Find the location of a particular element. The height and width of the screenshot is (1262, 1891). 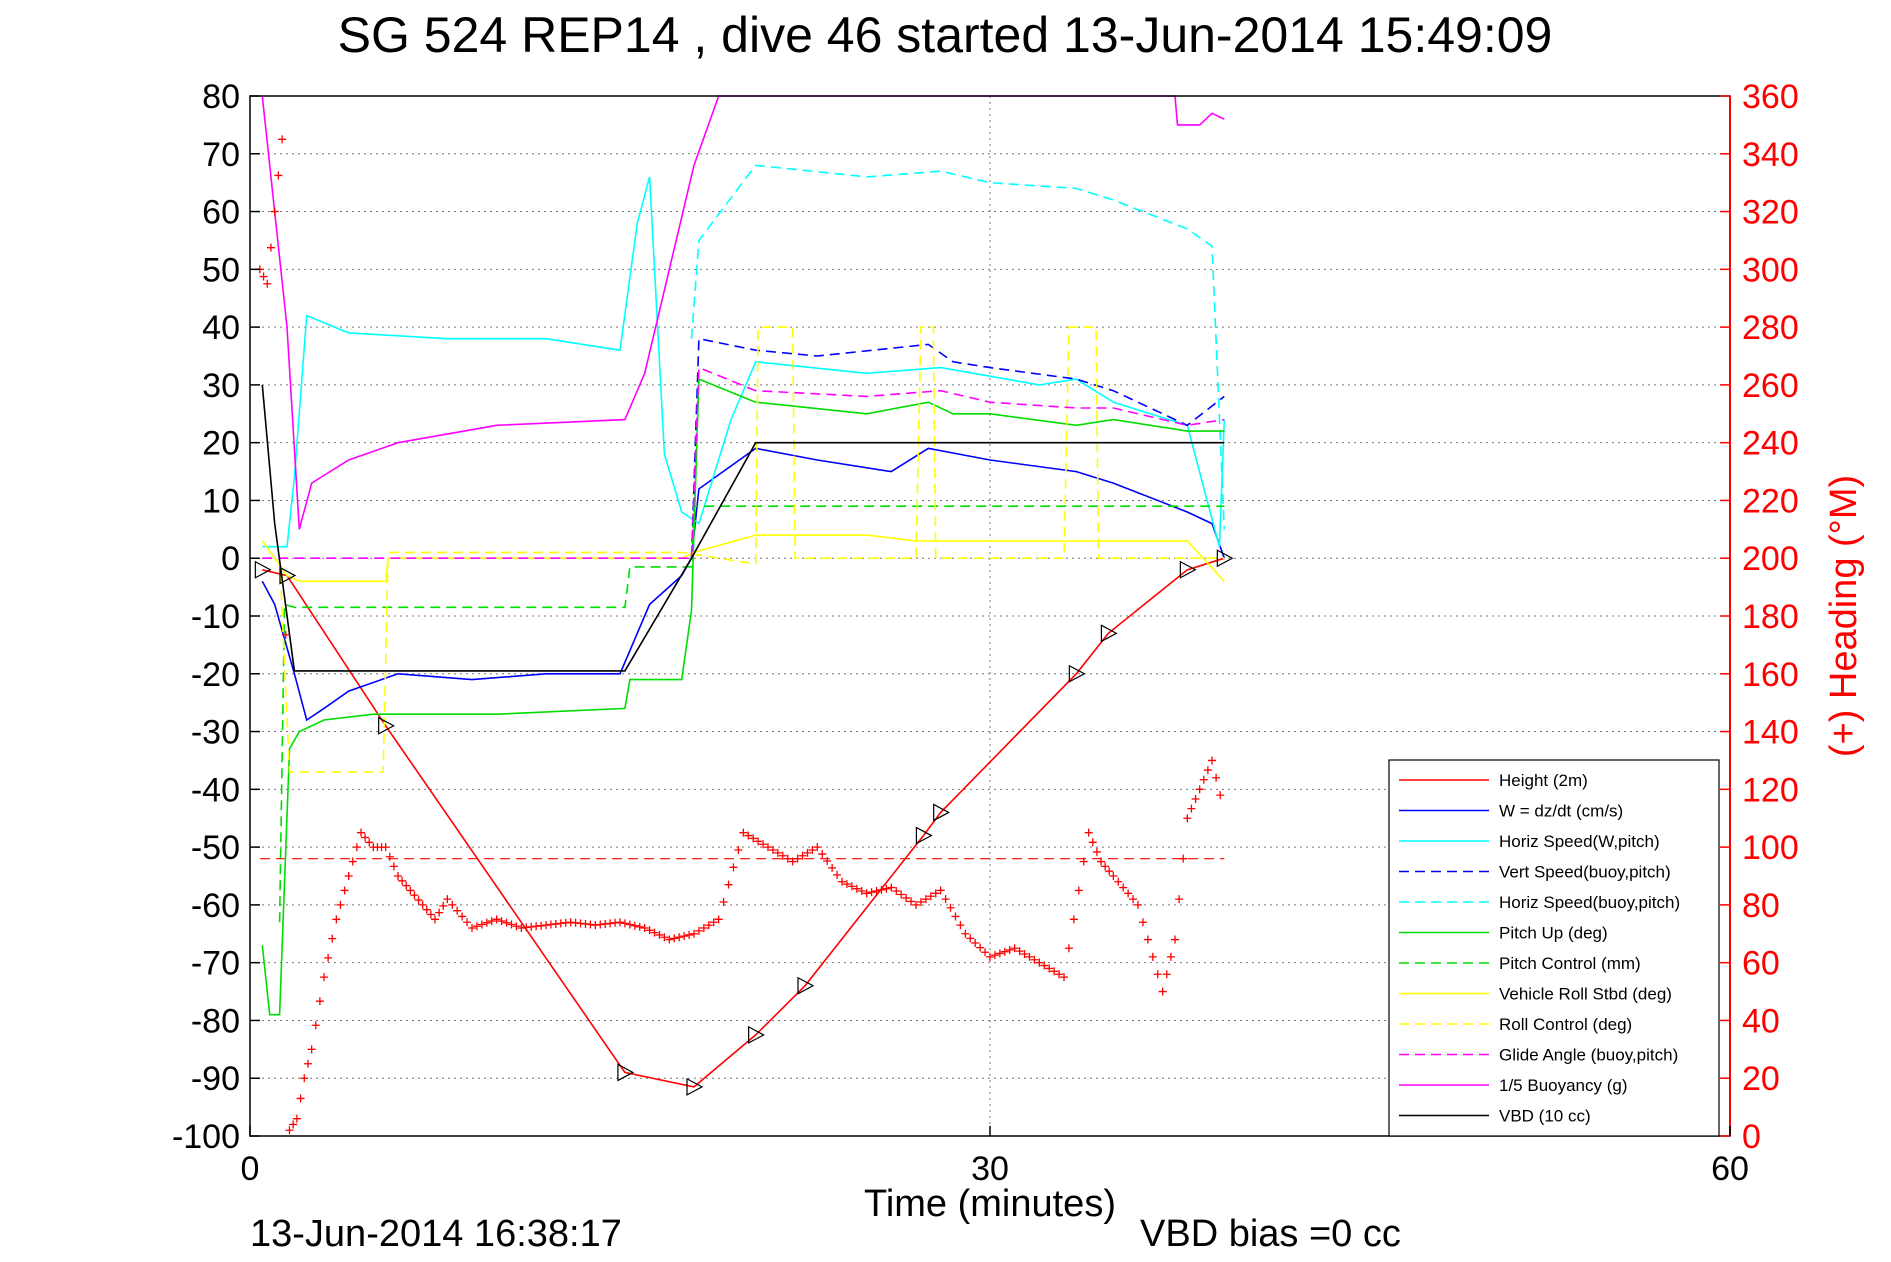

y-left-tick-label: 80 is located at coordinates (221, 97).